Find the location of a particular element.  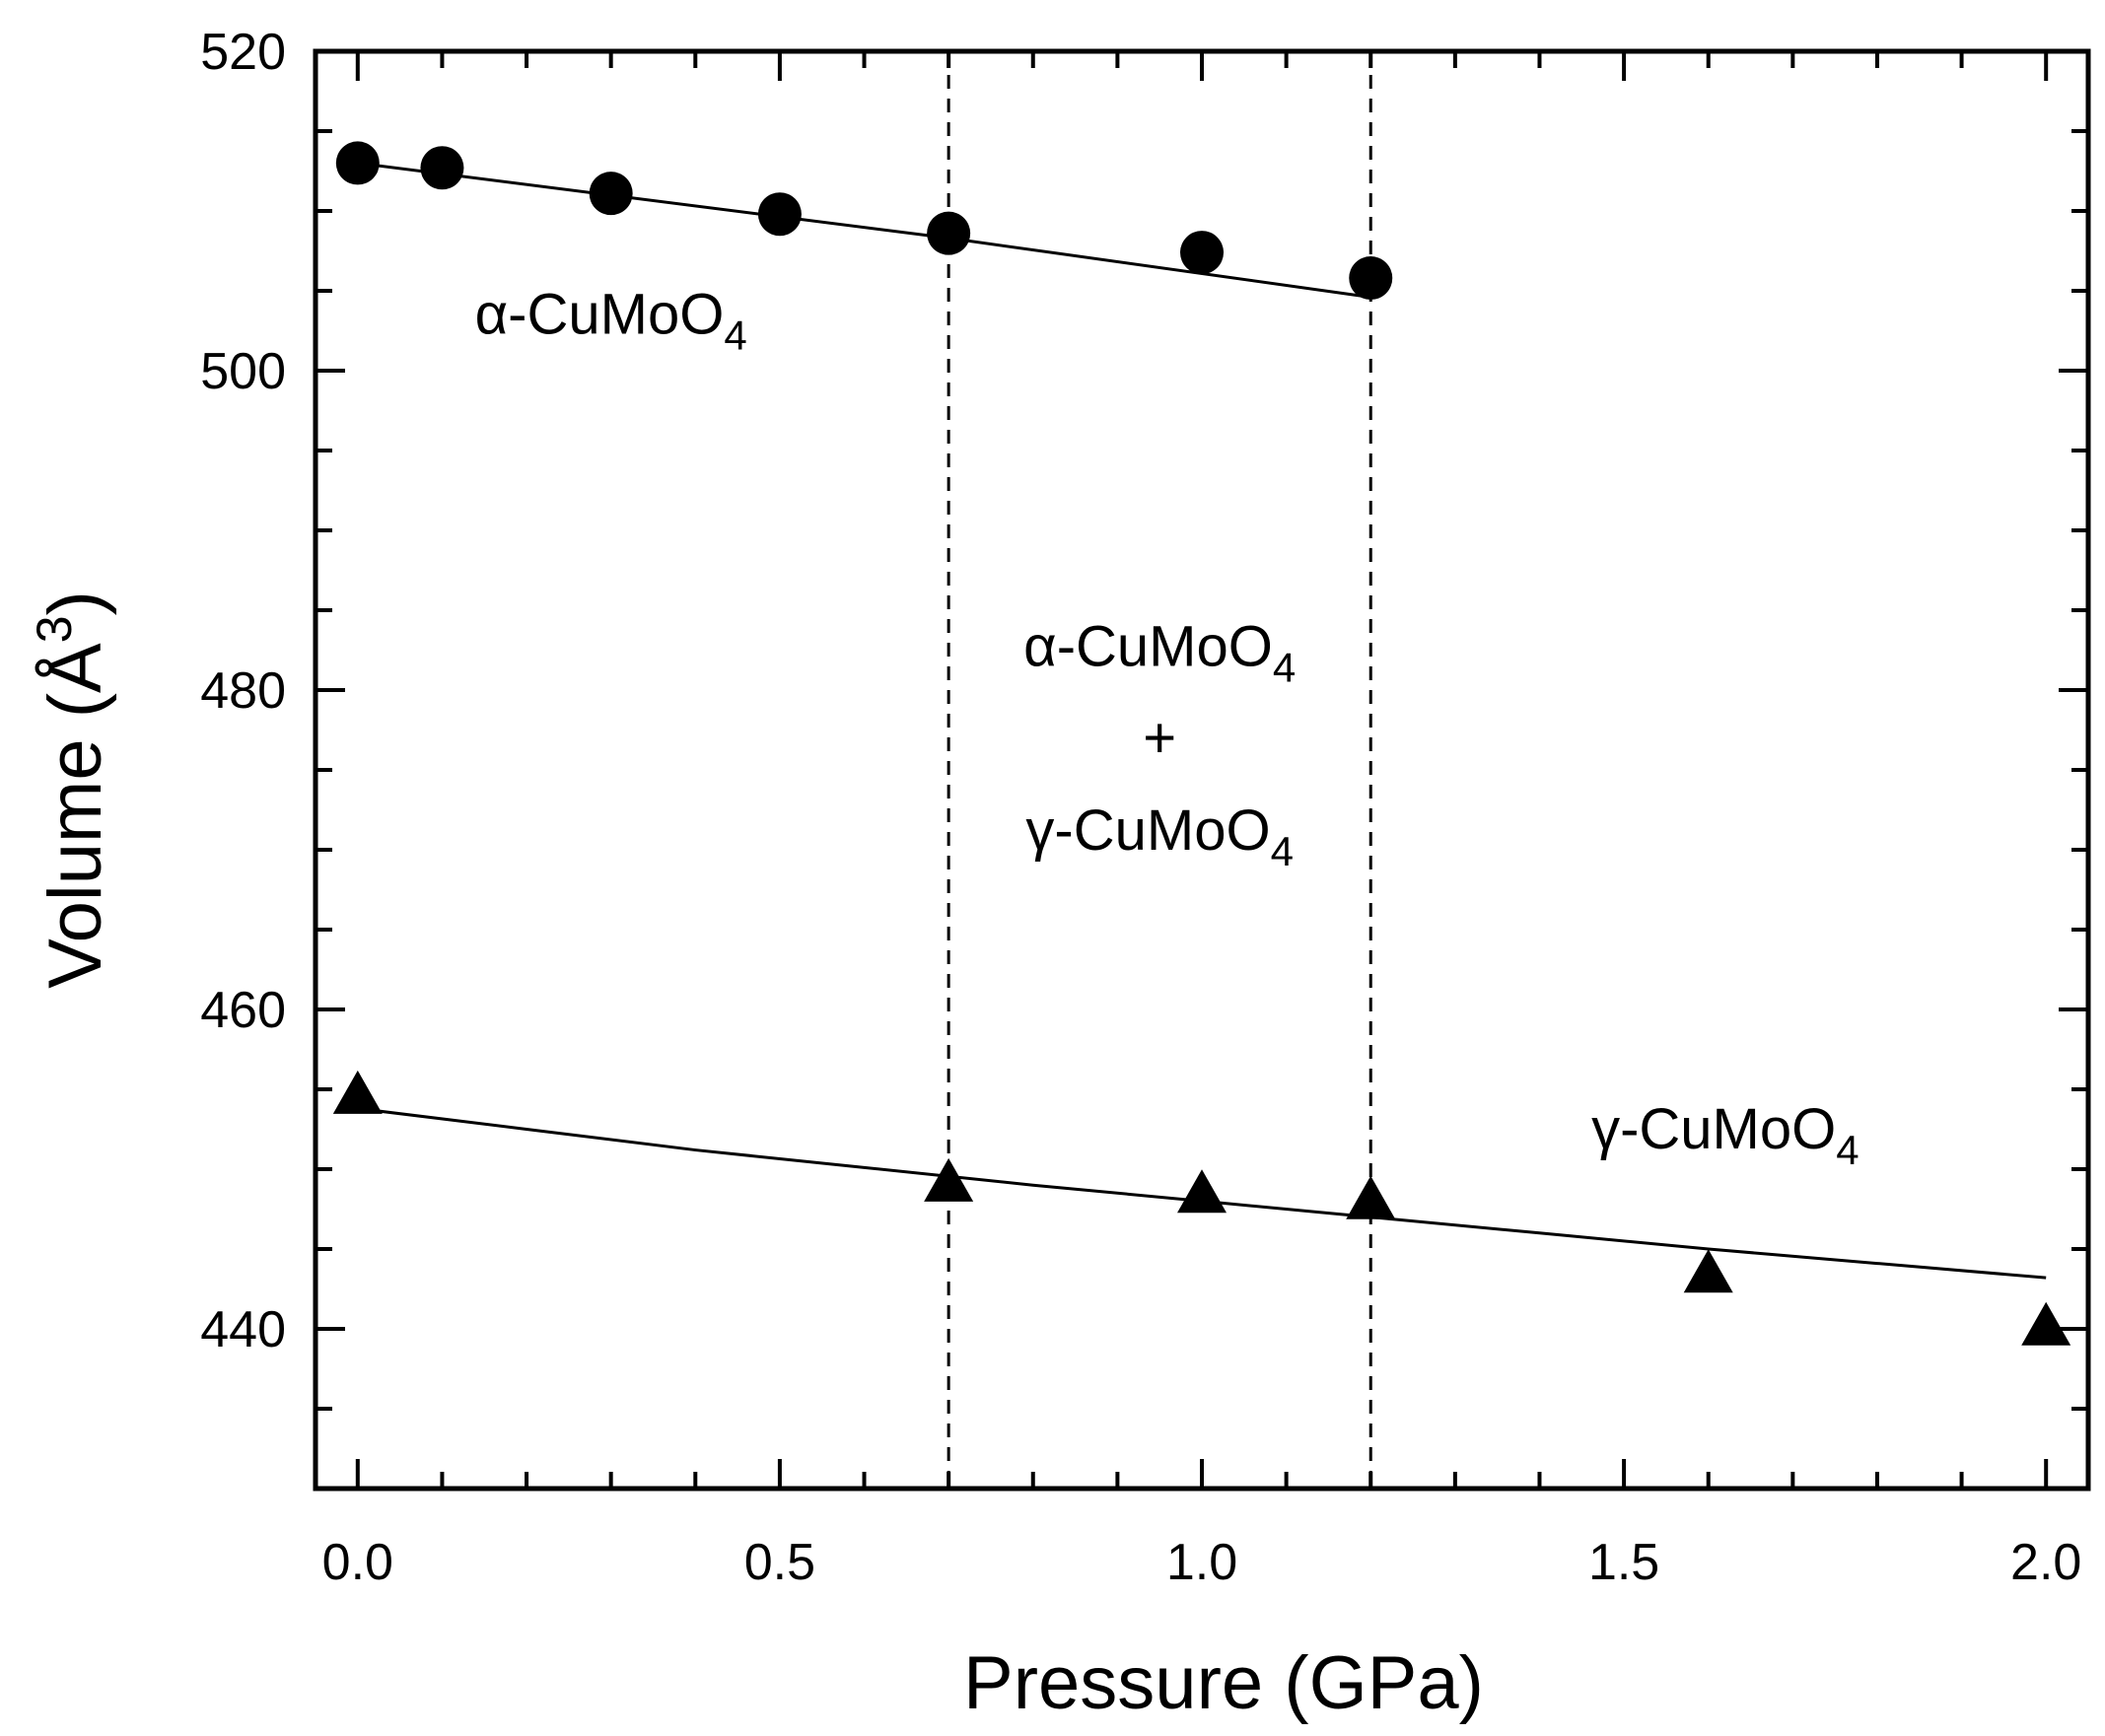

y-tick-label: 460 is located at coordinates (243, 1011).